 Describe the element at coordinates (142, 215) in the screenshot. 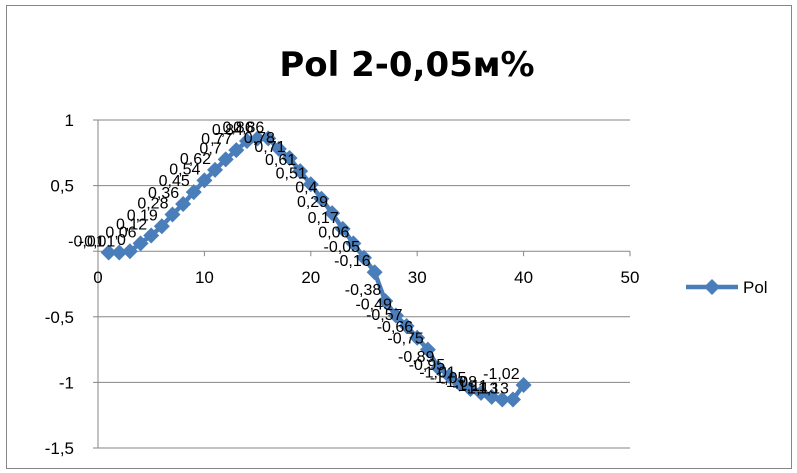

I see `data-label: 0,19` at that location.